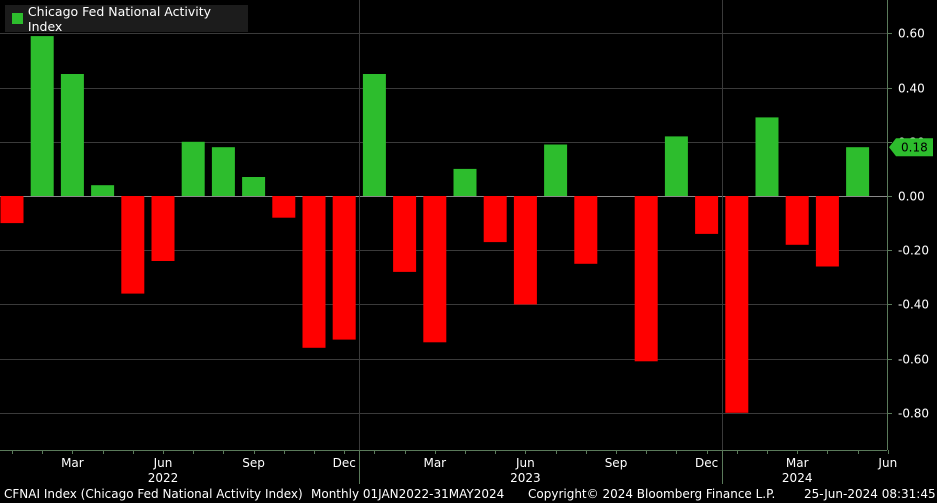  Describe the element at coordinates (911, 89) in the screenshot. I see `y-tick-label: 0.40` at that location.